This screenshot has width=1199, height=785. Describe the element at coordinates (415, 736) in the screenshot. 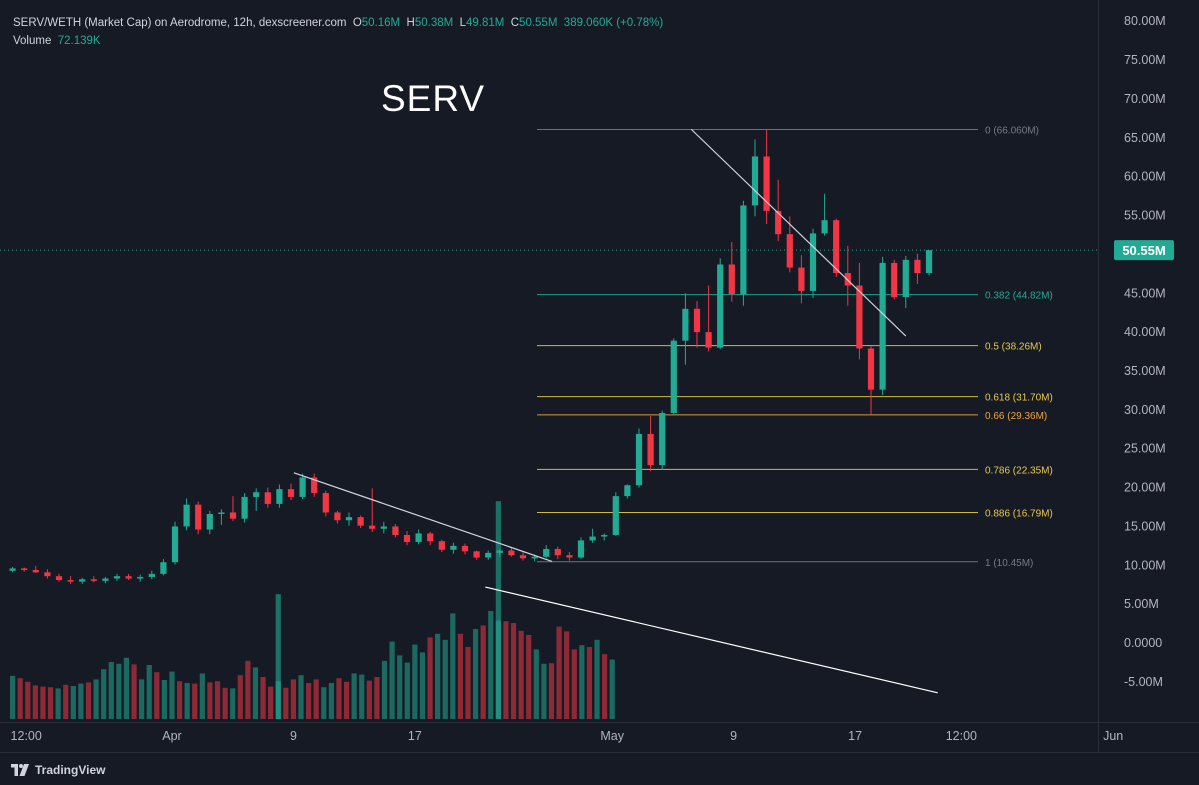

I see `x-tick-label: 17` at that location.